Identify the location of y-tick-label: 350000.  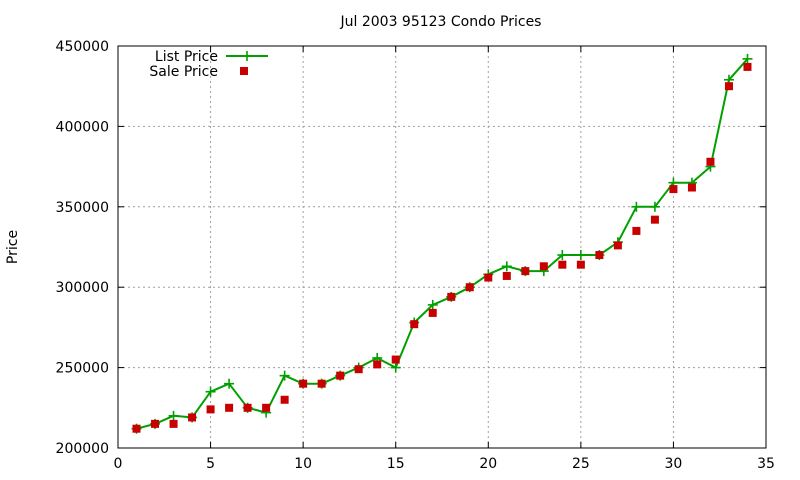
(82, 208).